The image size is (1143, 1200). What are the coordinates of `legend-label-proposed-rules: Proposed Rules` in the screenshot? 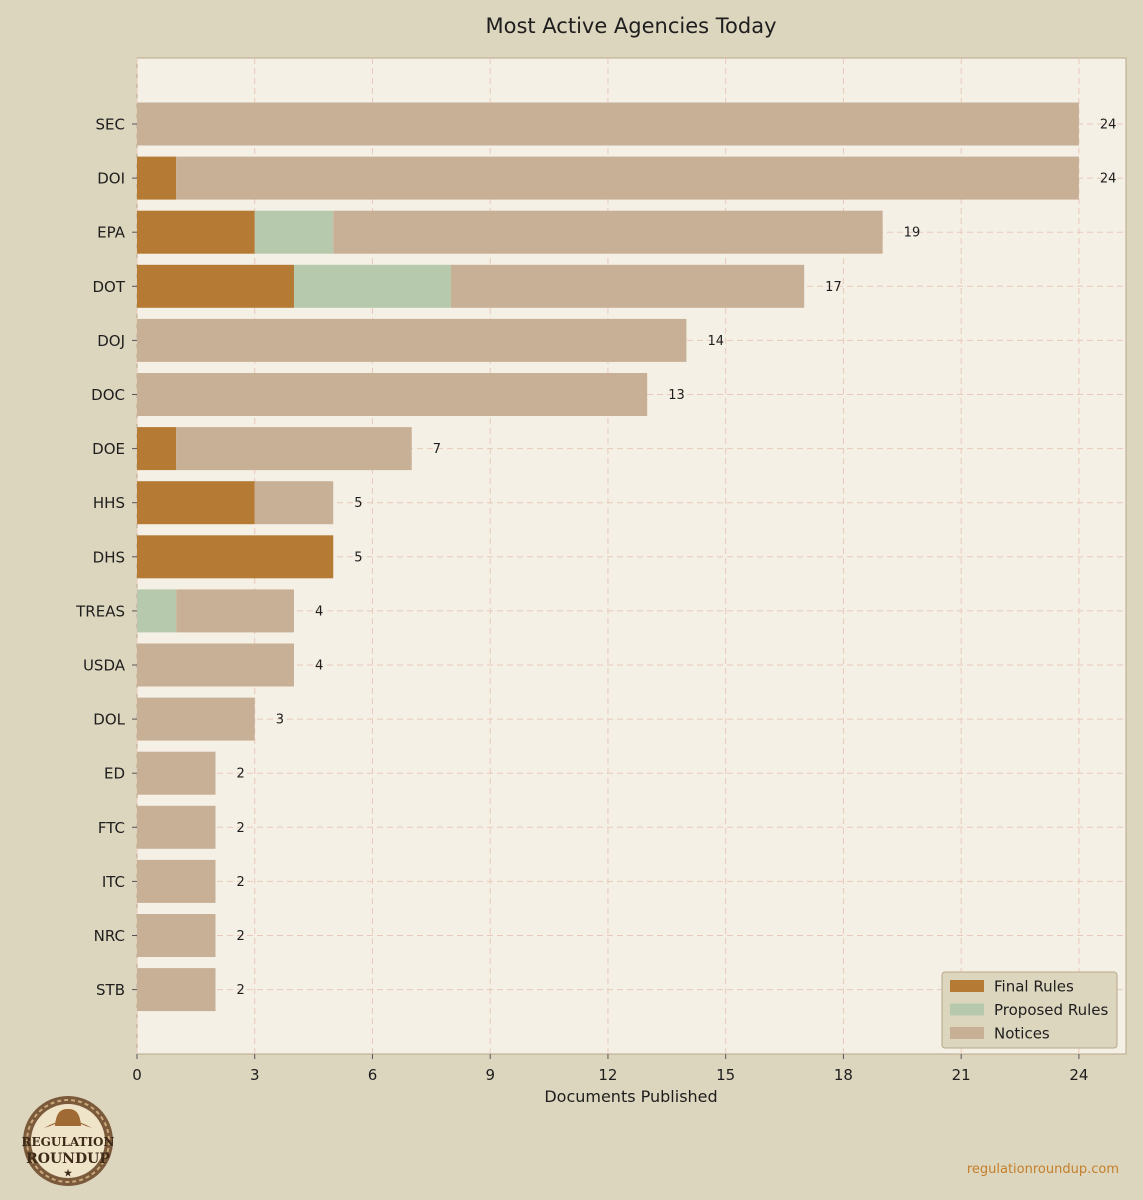 It's located at (1051, 1010).